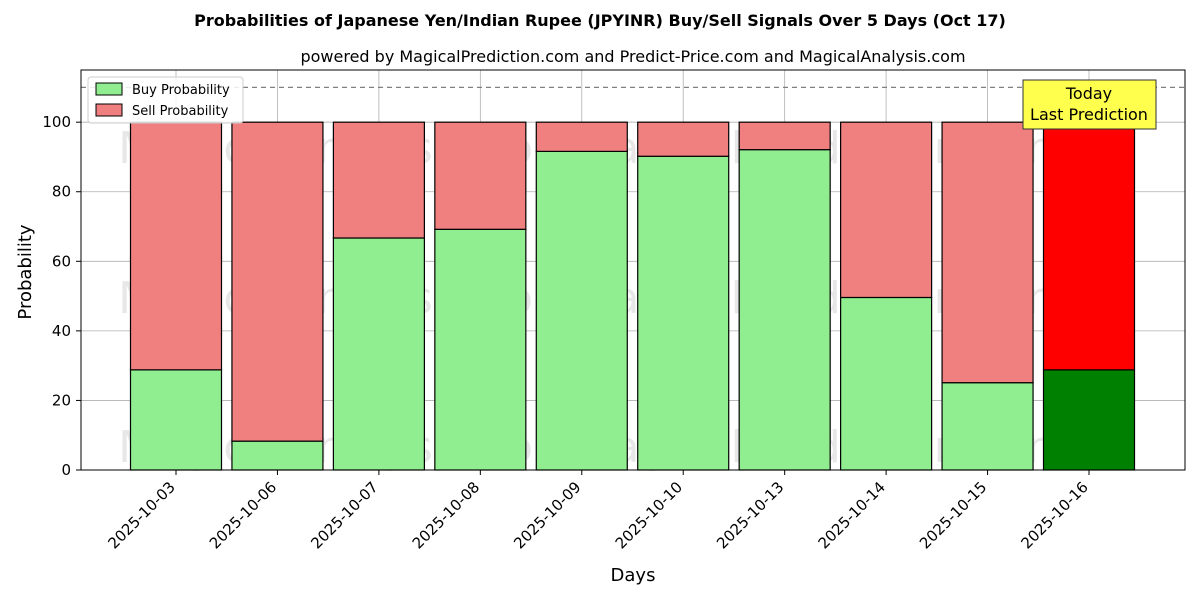 The height and width of the screenshot is (600, 1200). I want to click on x-tick-label: 2025-10-14, so click(852, 515).